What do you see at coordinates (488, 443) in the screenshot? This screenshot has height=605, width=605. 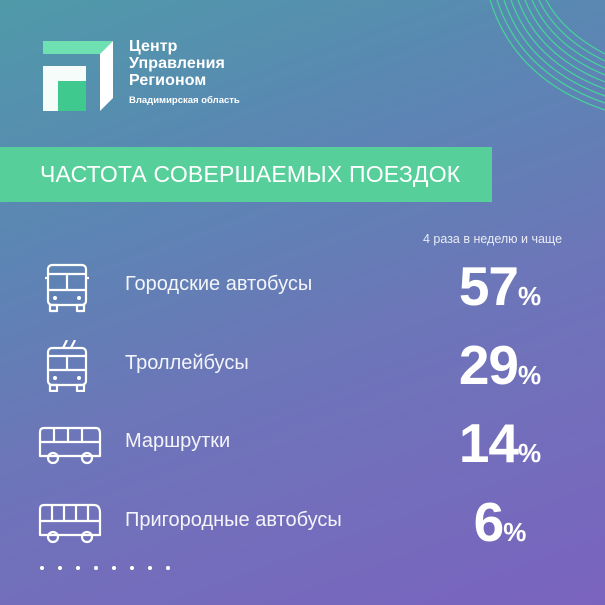 I see `minibus-value: 14` at bounding box center [488, 443].